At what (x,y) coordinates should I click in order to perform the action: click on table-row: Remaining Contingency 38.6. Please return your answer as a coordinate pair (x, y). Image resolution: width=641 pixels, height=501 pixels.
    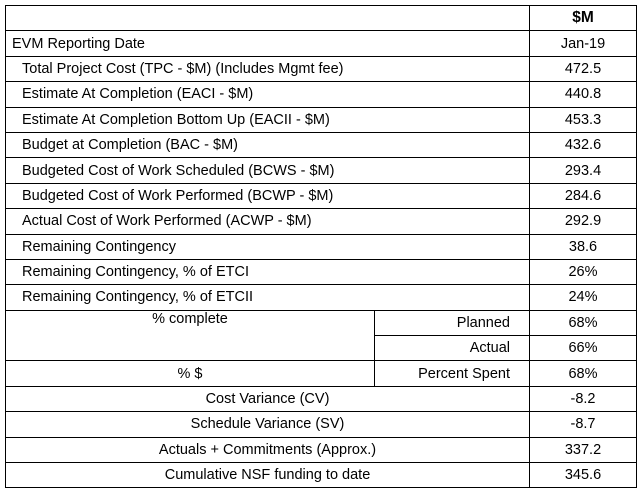
    Looking at the image, I should click on (321, 246).